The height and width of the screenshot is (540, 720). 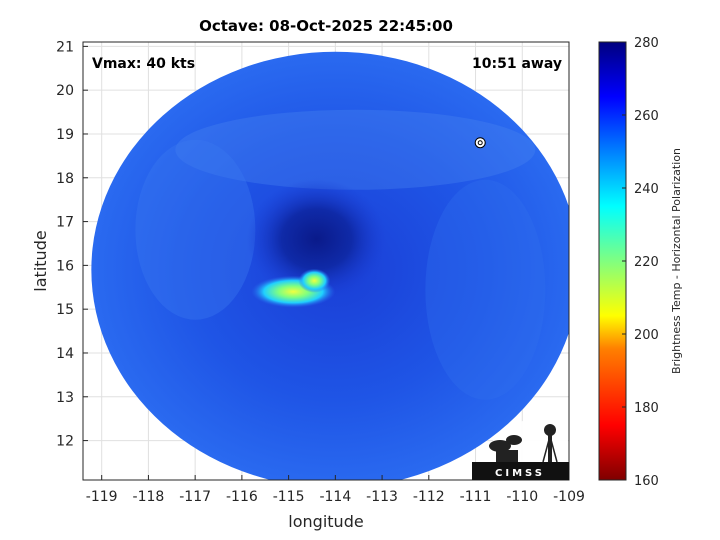 What do you see at coordinates (522, 497) in the screenshot?
I see `x-tick-label: -110` at bounding box center [522, 497].